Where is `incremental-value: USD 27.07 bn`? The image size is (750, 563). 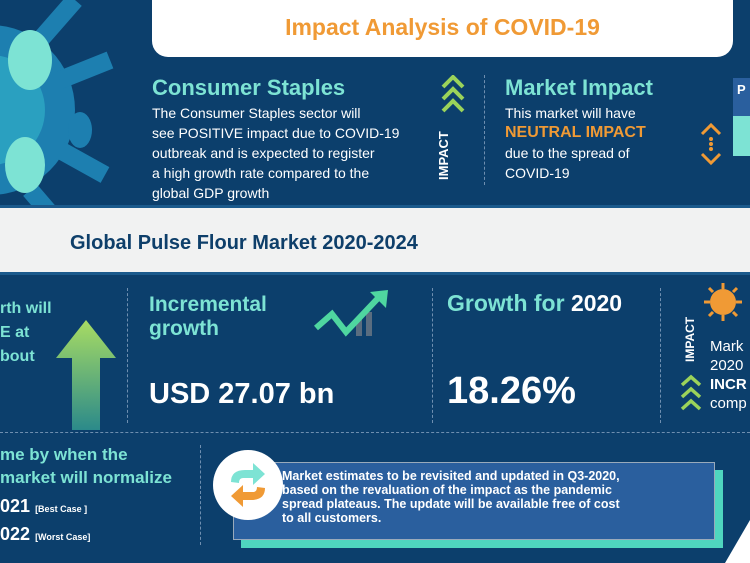
incremental-value: USD 27.07 bn is located at coordinates (242, 394).